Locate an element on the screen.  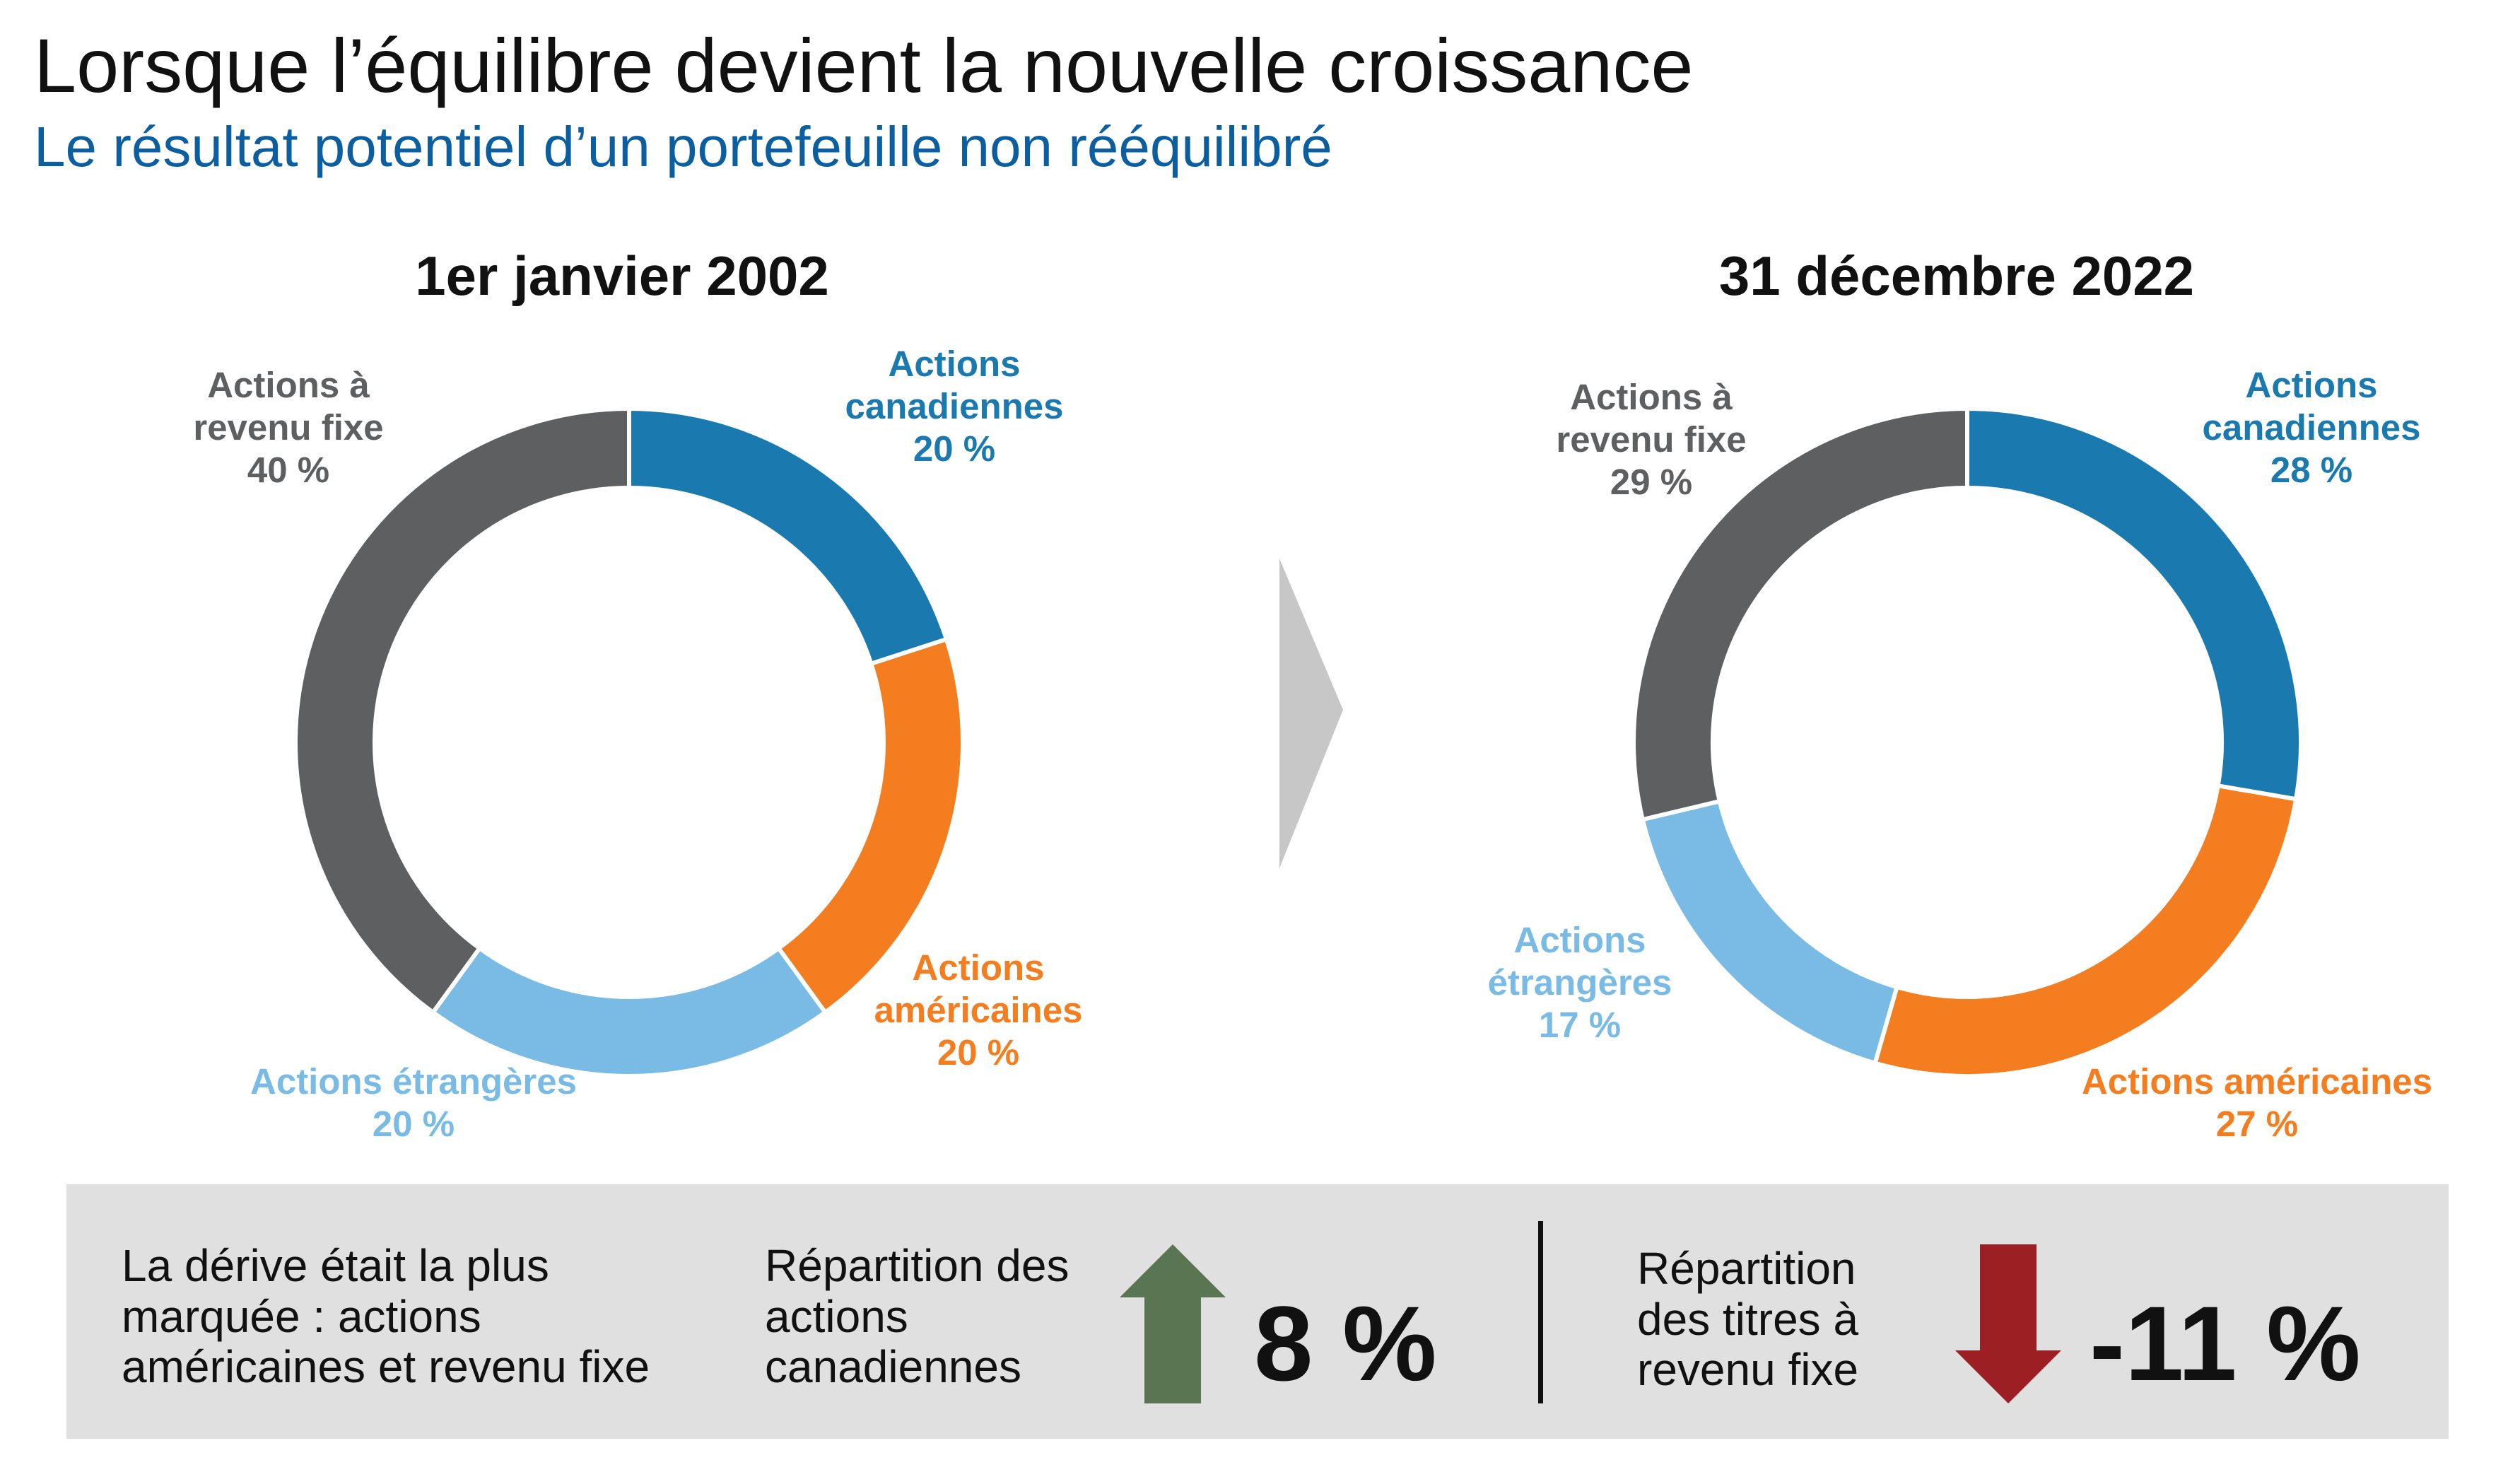
slice-label: Actions américaines 27 % is located at coordinates (2257, 1102).